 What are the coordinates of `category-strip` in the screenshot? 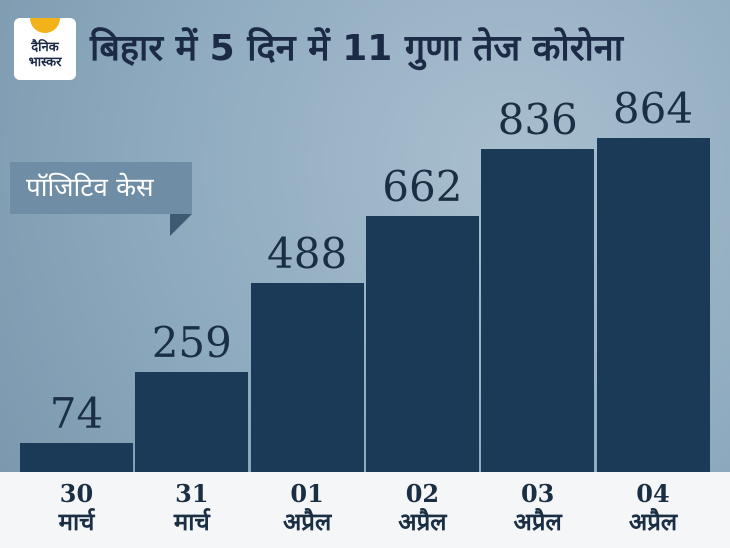 It's located at (365, 510).